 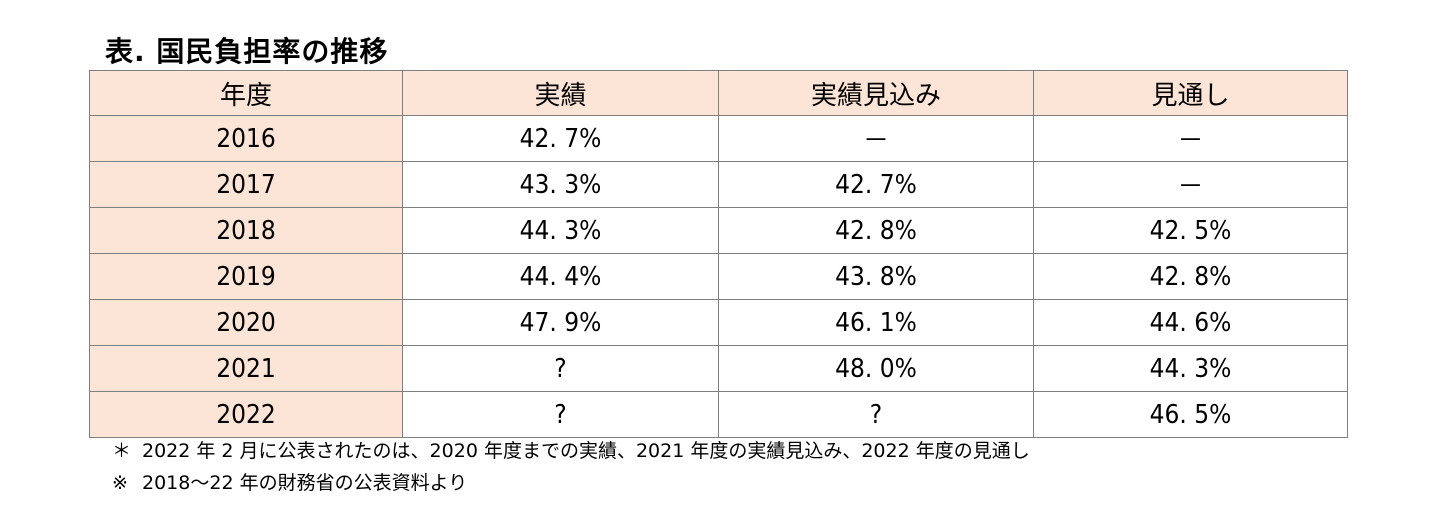 I want to click on actual-cell: 43. 3%, so click(x=560, y=184).